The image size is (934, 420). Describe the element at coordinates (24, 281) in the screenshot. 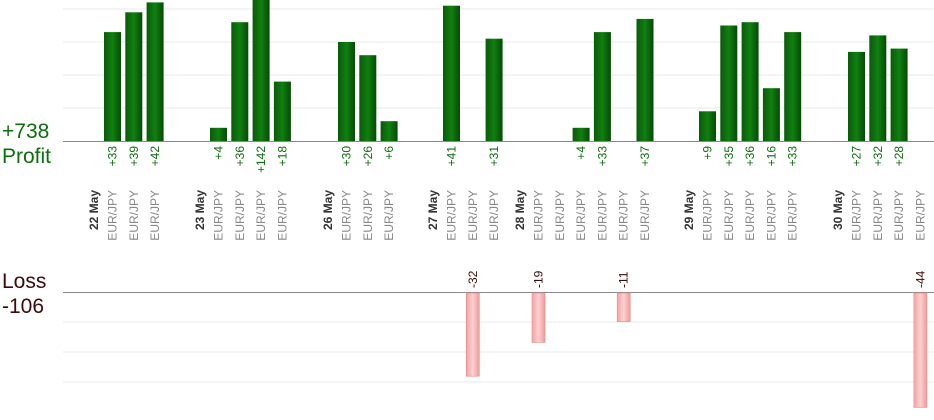

I see `loss-label: Loss` at that location.